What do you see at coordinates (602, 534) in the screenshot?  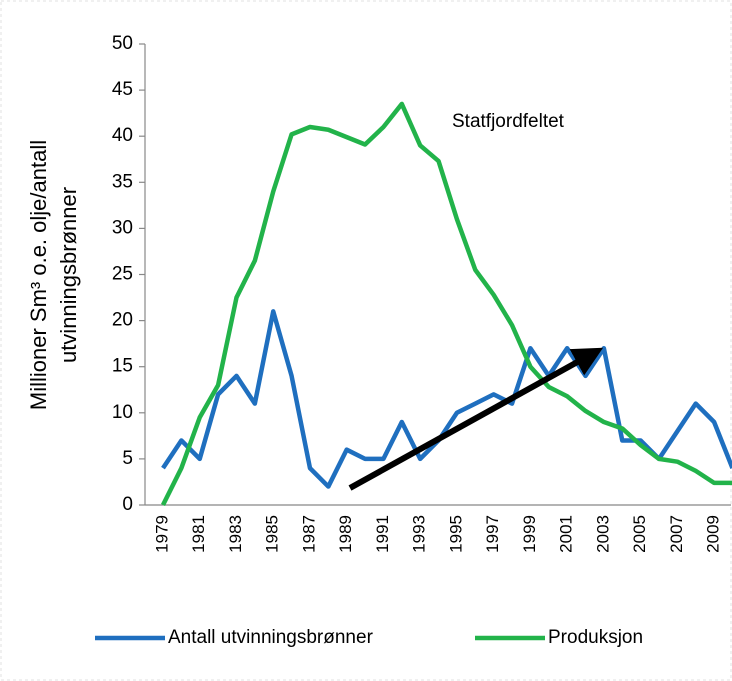 I see `x-tick-label: 2003` at bounding box center [602, 534].